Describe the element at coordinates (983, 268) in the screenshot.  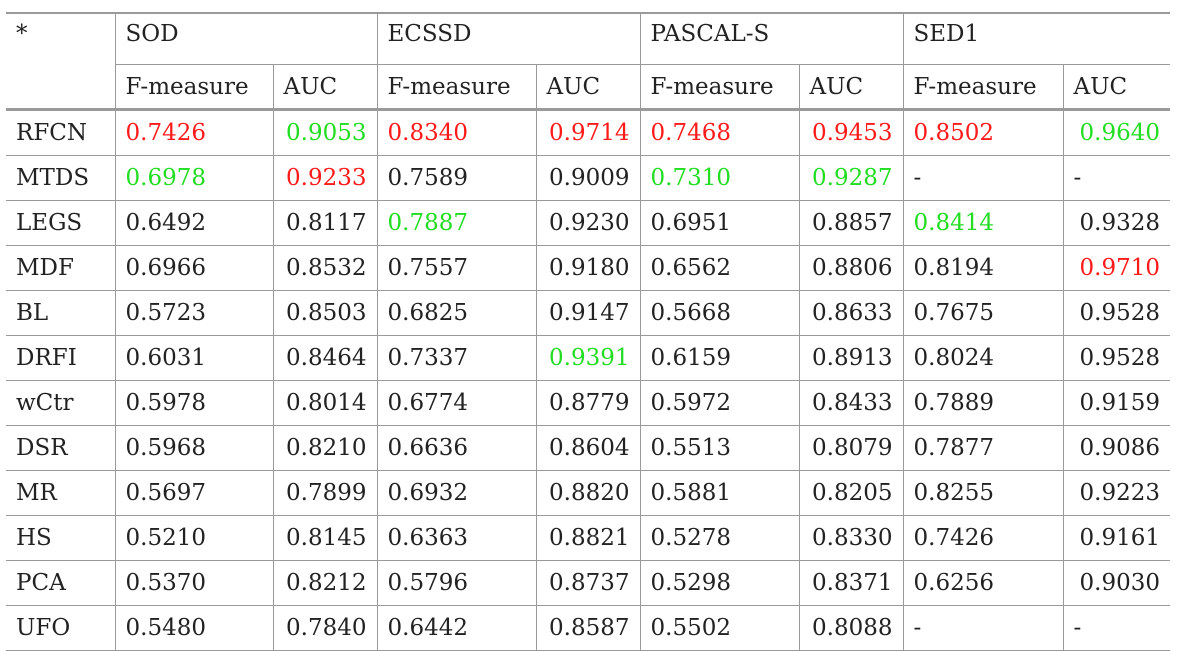
I see `value-cell: 0.8194` at that location.